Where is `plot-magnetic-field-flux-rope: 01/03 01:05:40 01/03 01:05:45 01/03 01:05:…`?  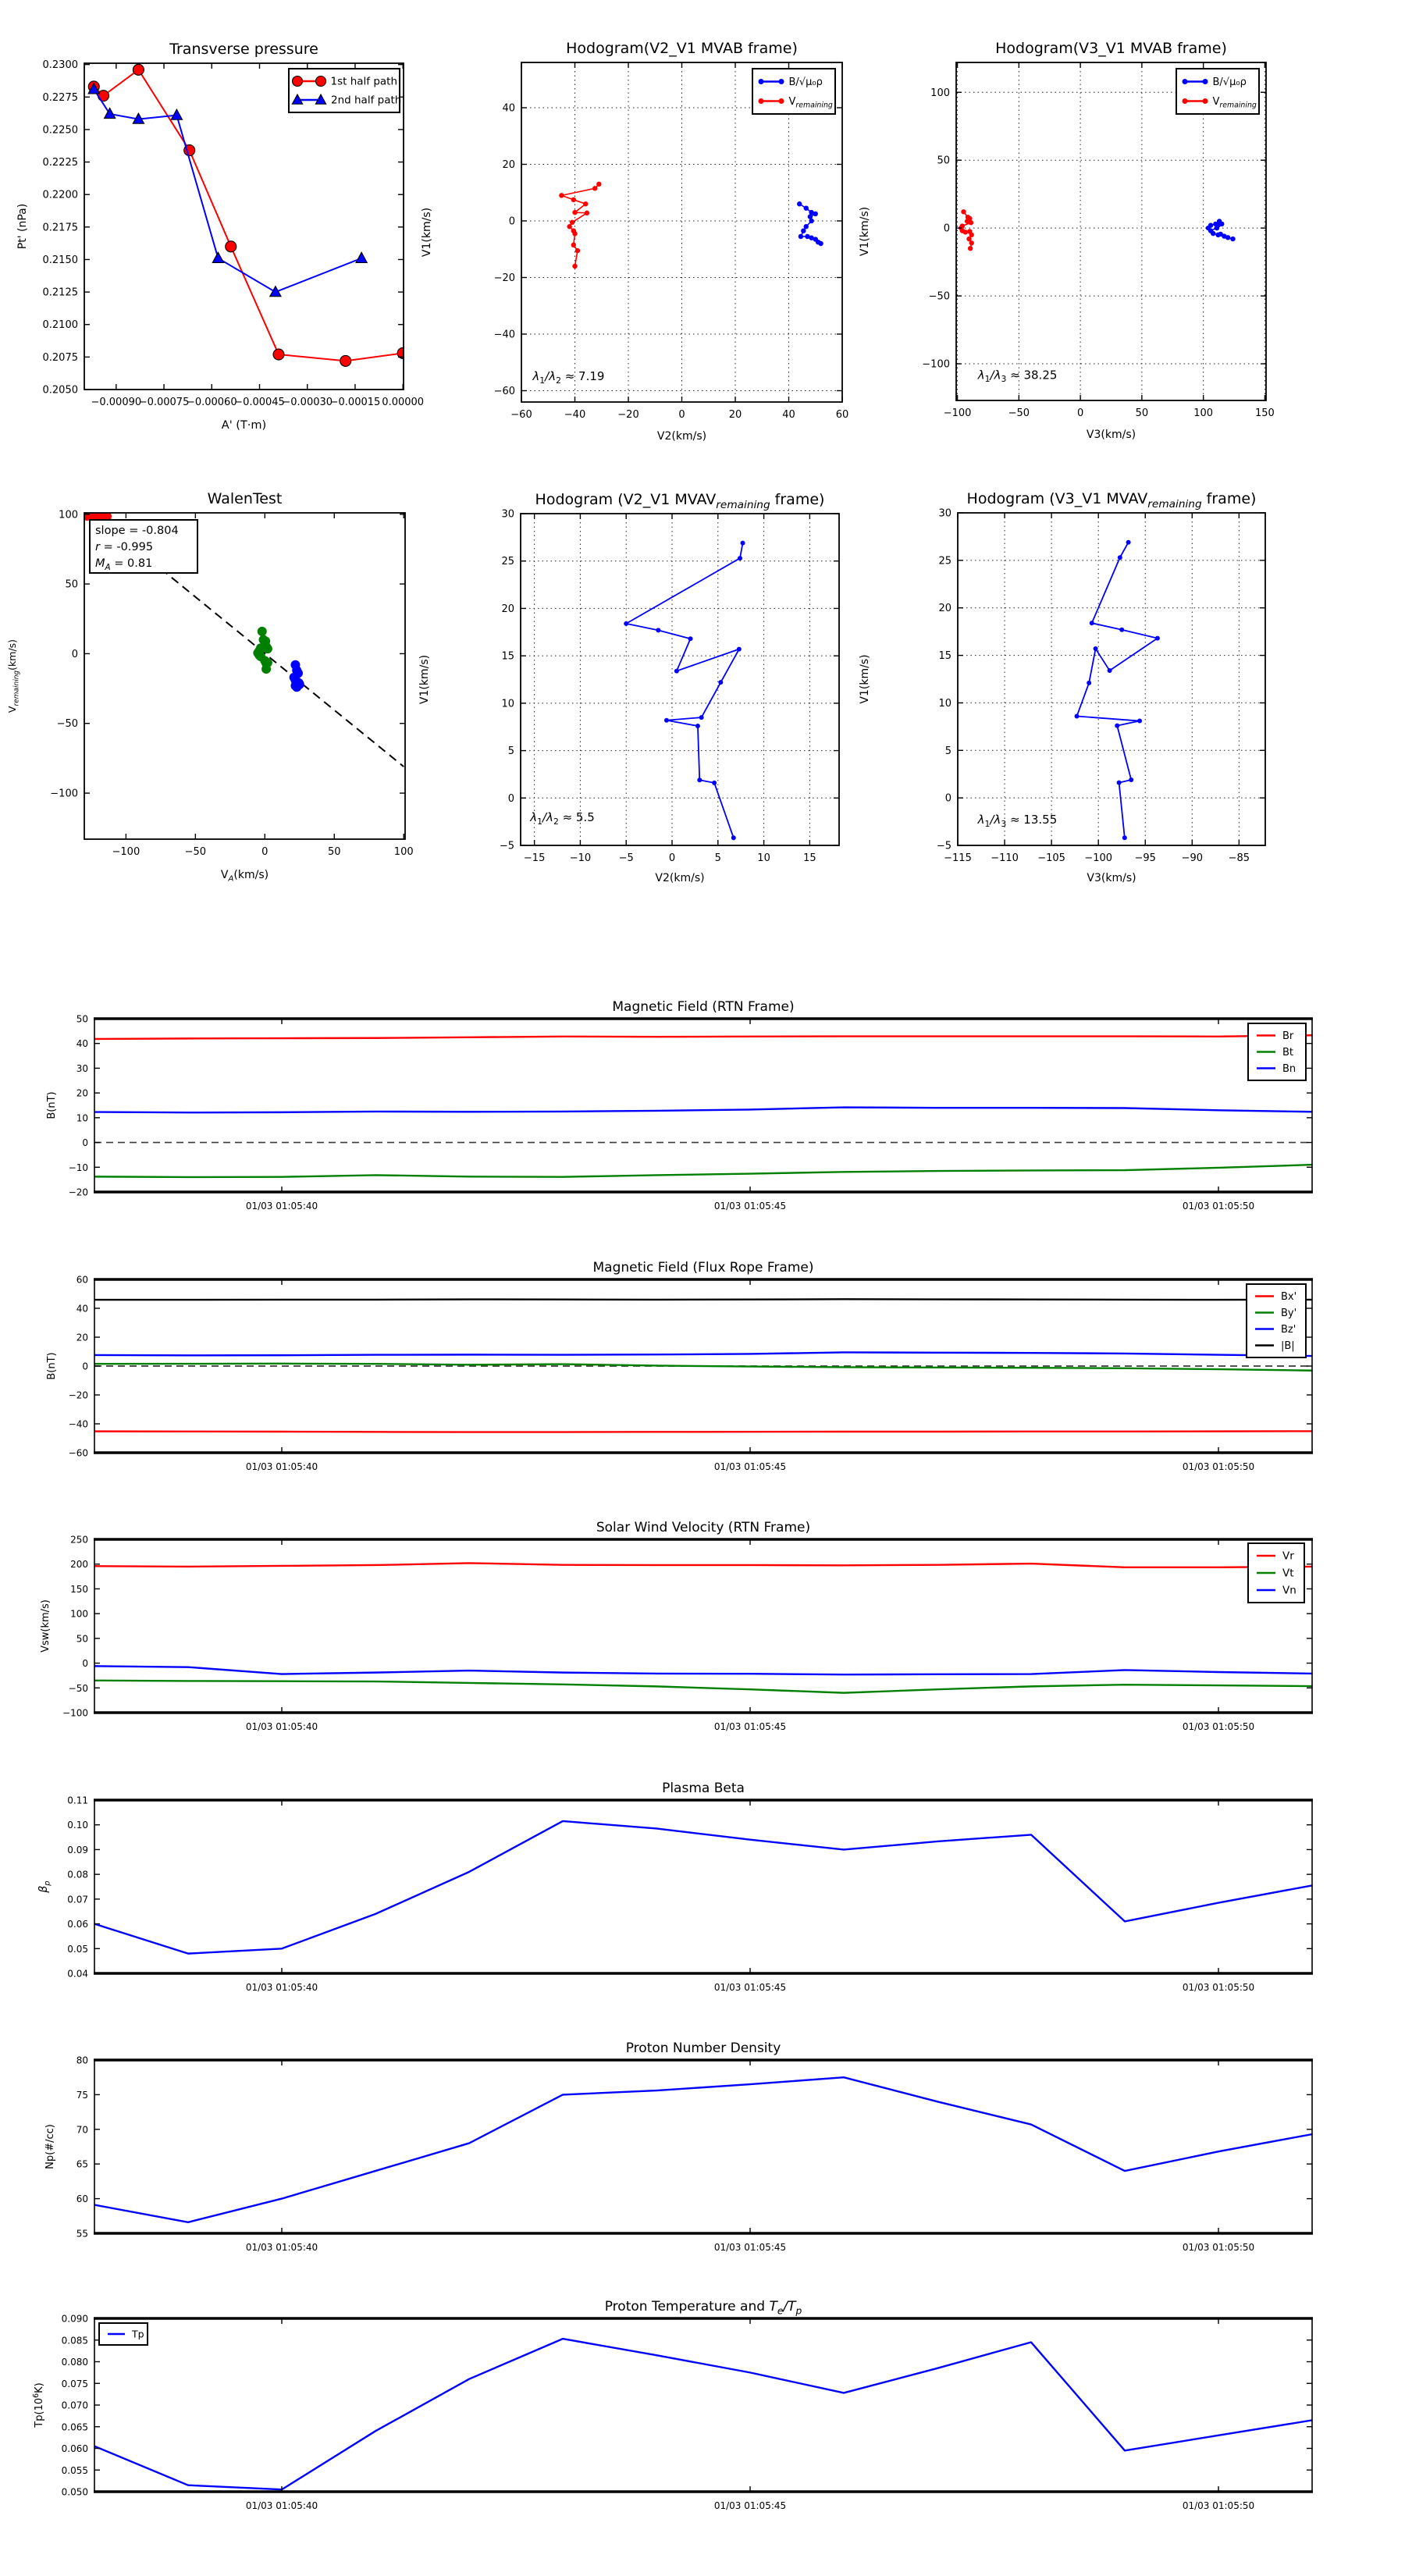 plot-magnetic-field-flux-rope: 01/03 01:05:40 01/03 01:05:45 01/03 01:05:… is located at coordinates (680, 1366).